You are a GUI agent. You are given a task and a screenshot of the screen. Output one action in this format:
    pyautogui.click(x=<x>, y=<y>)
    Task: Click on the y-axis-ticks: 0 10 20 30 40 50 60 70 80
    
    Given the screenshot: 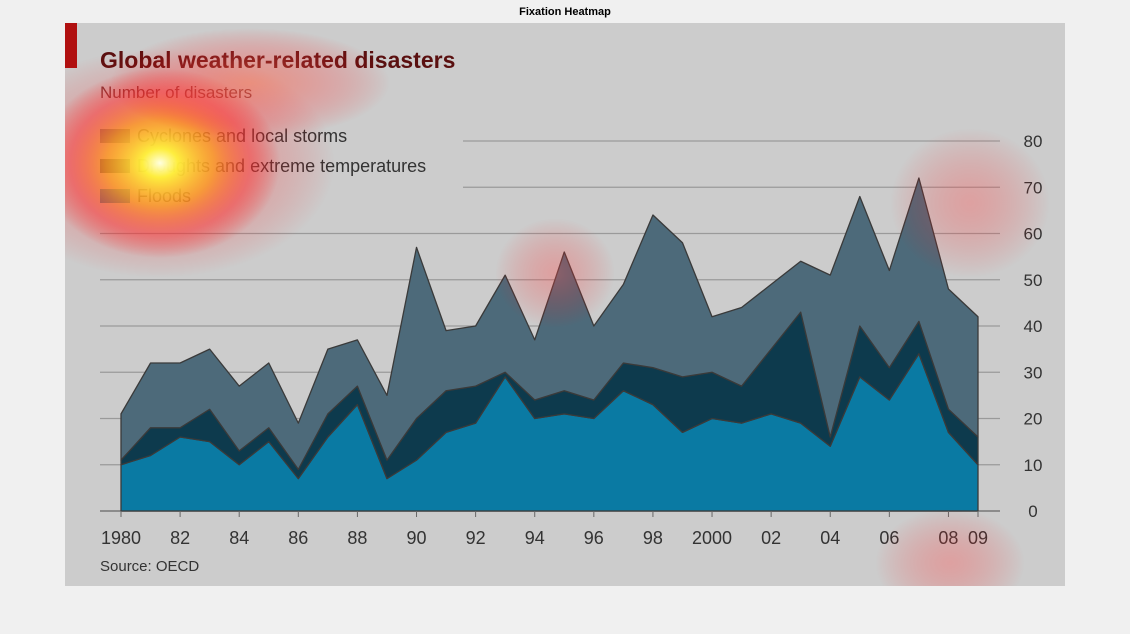 What is the action you would take?
    pyautogui.click(x=1033, y=326)
    